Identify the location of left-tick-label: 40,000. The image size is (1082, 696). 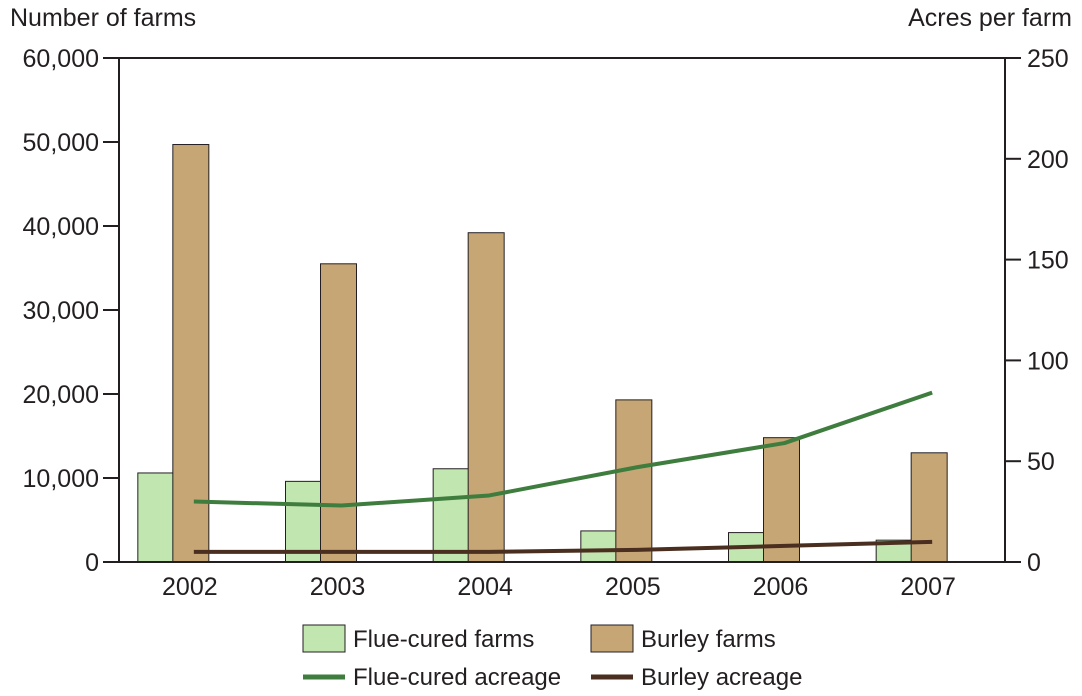
(61, 227).